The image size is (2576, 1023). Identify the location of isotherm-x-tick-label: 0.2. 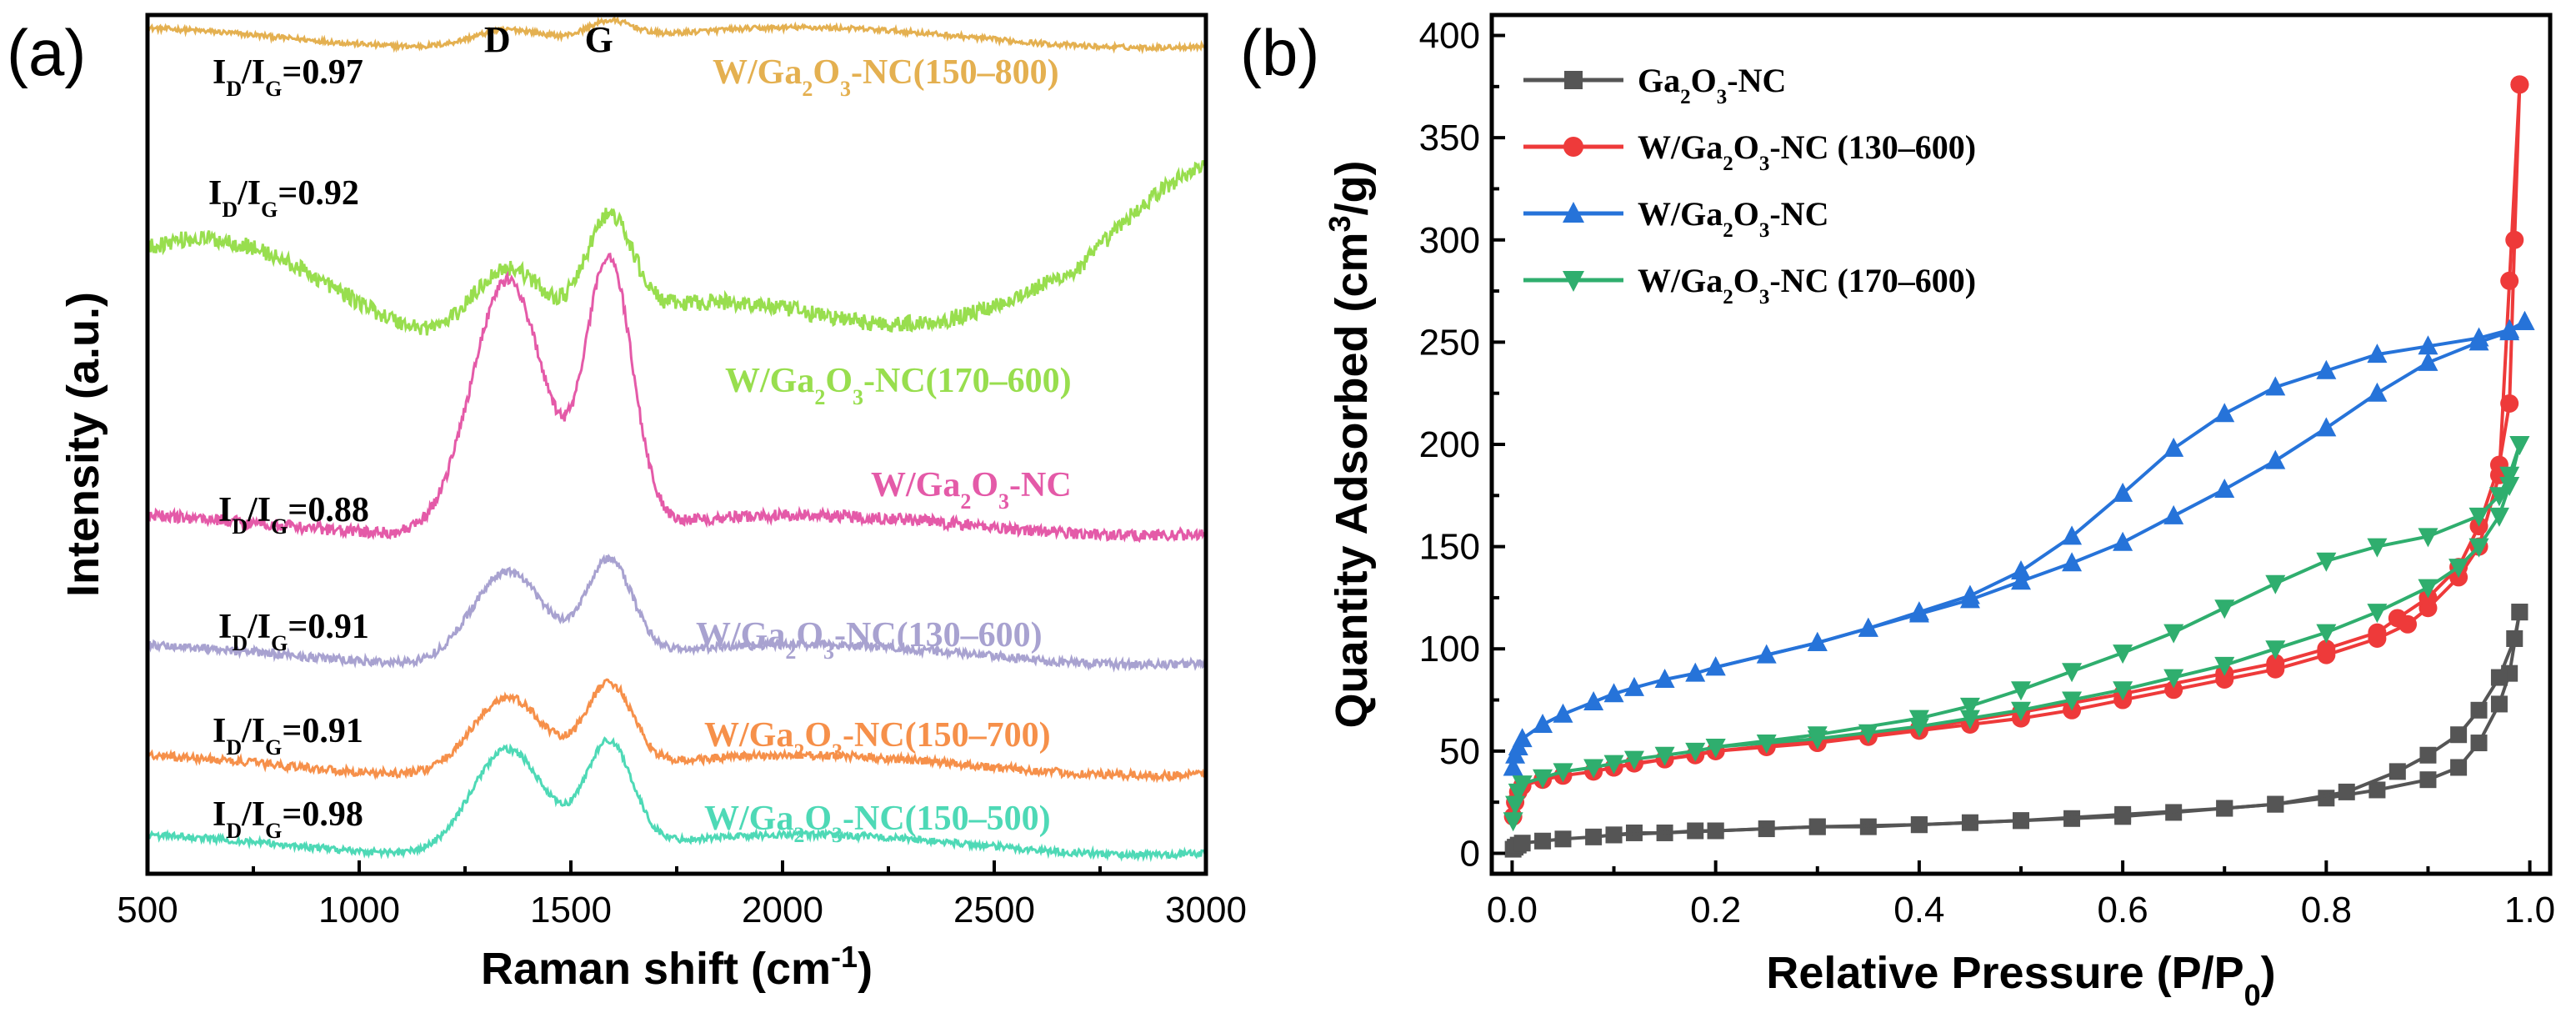
(1716, 910).